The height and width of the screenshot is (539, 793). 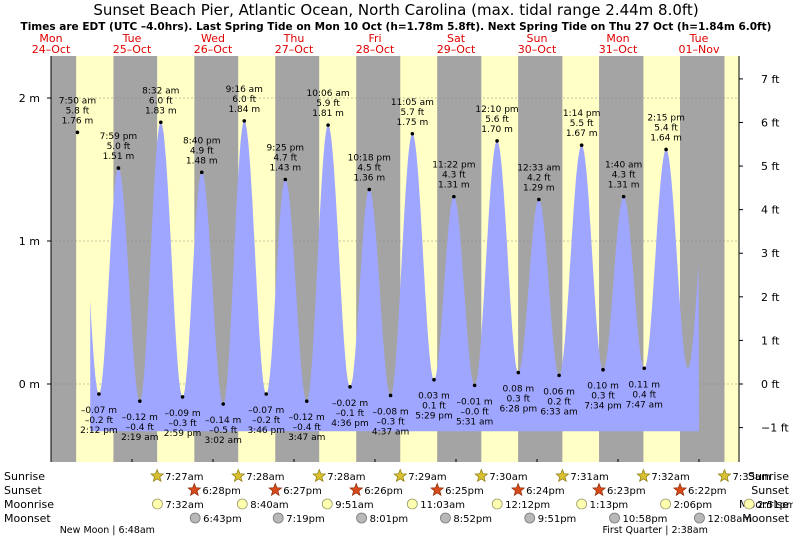 What do you see at coordinates (354, 505) in the screenshot?
I see `moonrise-time: 9:51am` at bounding box center [354, 505].